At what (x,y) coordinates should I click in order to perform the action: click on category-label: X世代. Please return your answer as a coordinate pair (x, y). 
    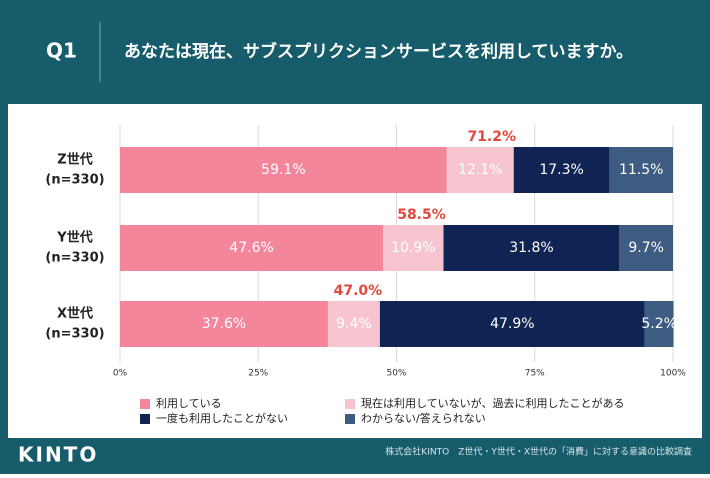
    Looking at the image, I should click on (75, 314).